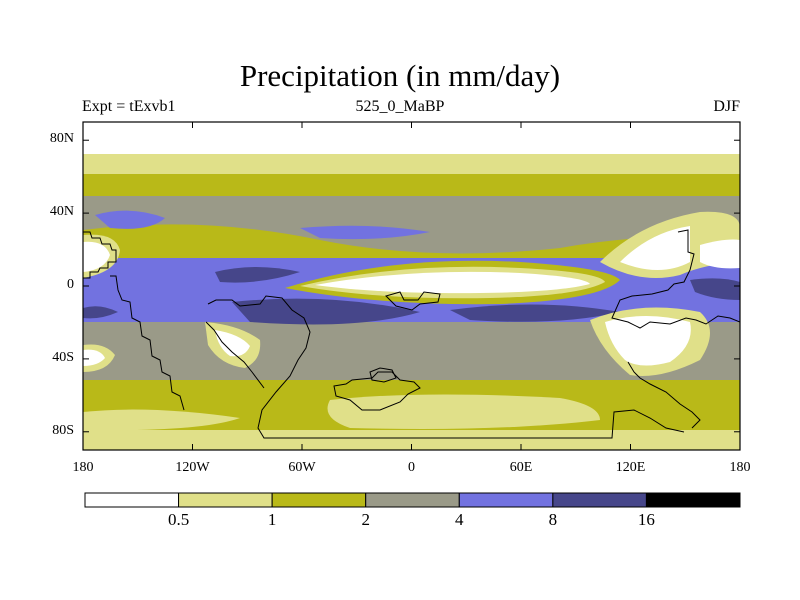 The width and height of the screenshot is (800, 600). Describe the element at coordinates (648, 341) in the screenshot. I see `dry-south-east-white` at that location.